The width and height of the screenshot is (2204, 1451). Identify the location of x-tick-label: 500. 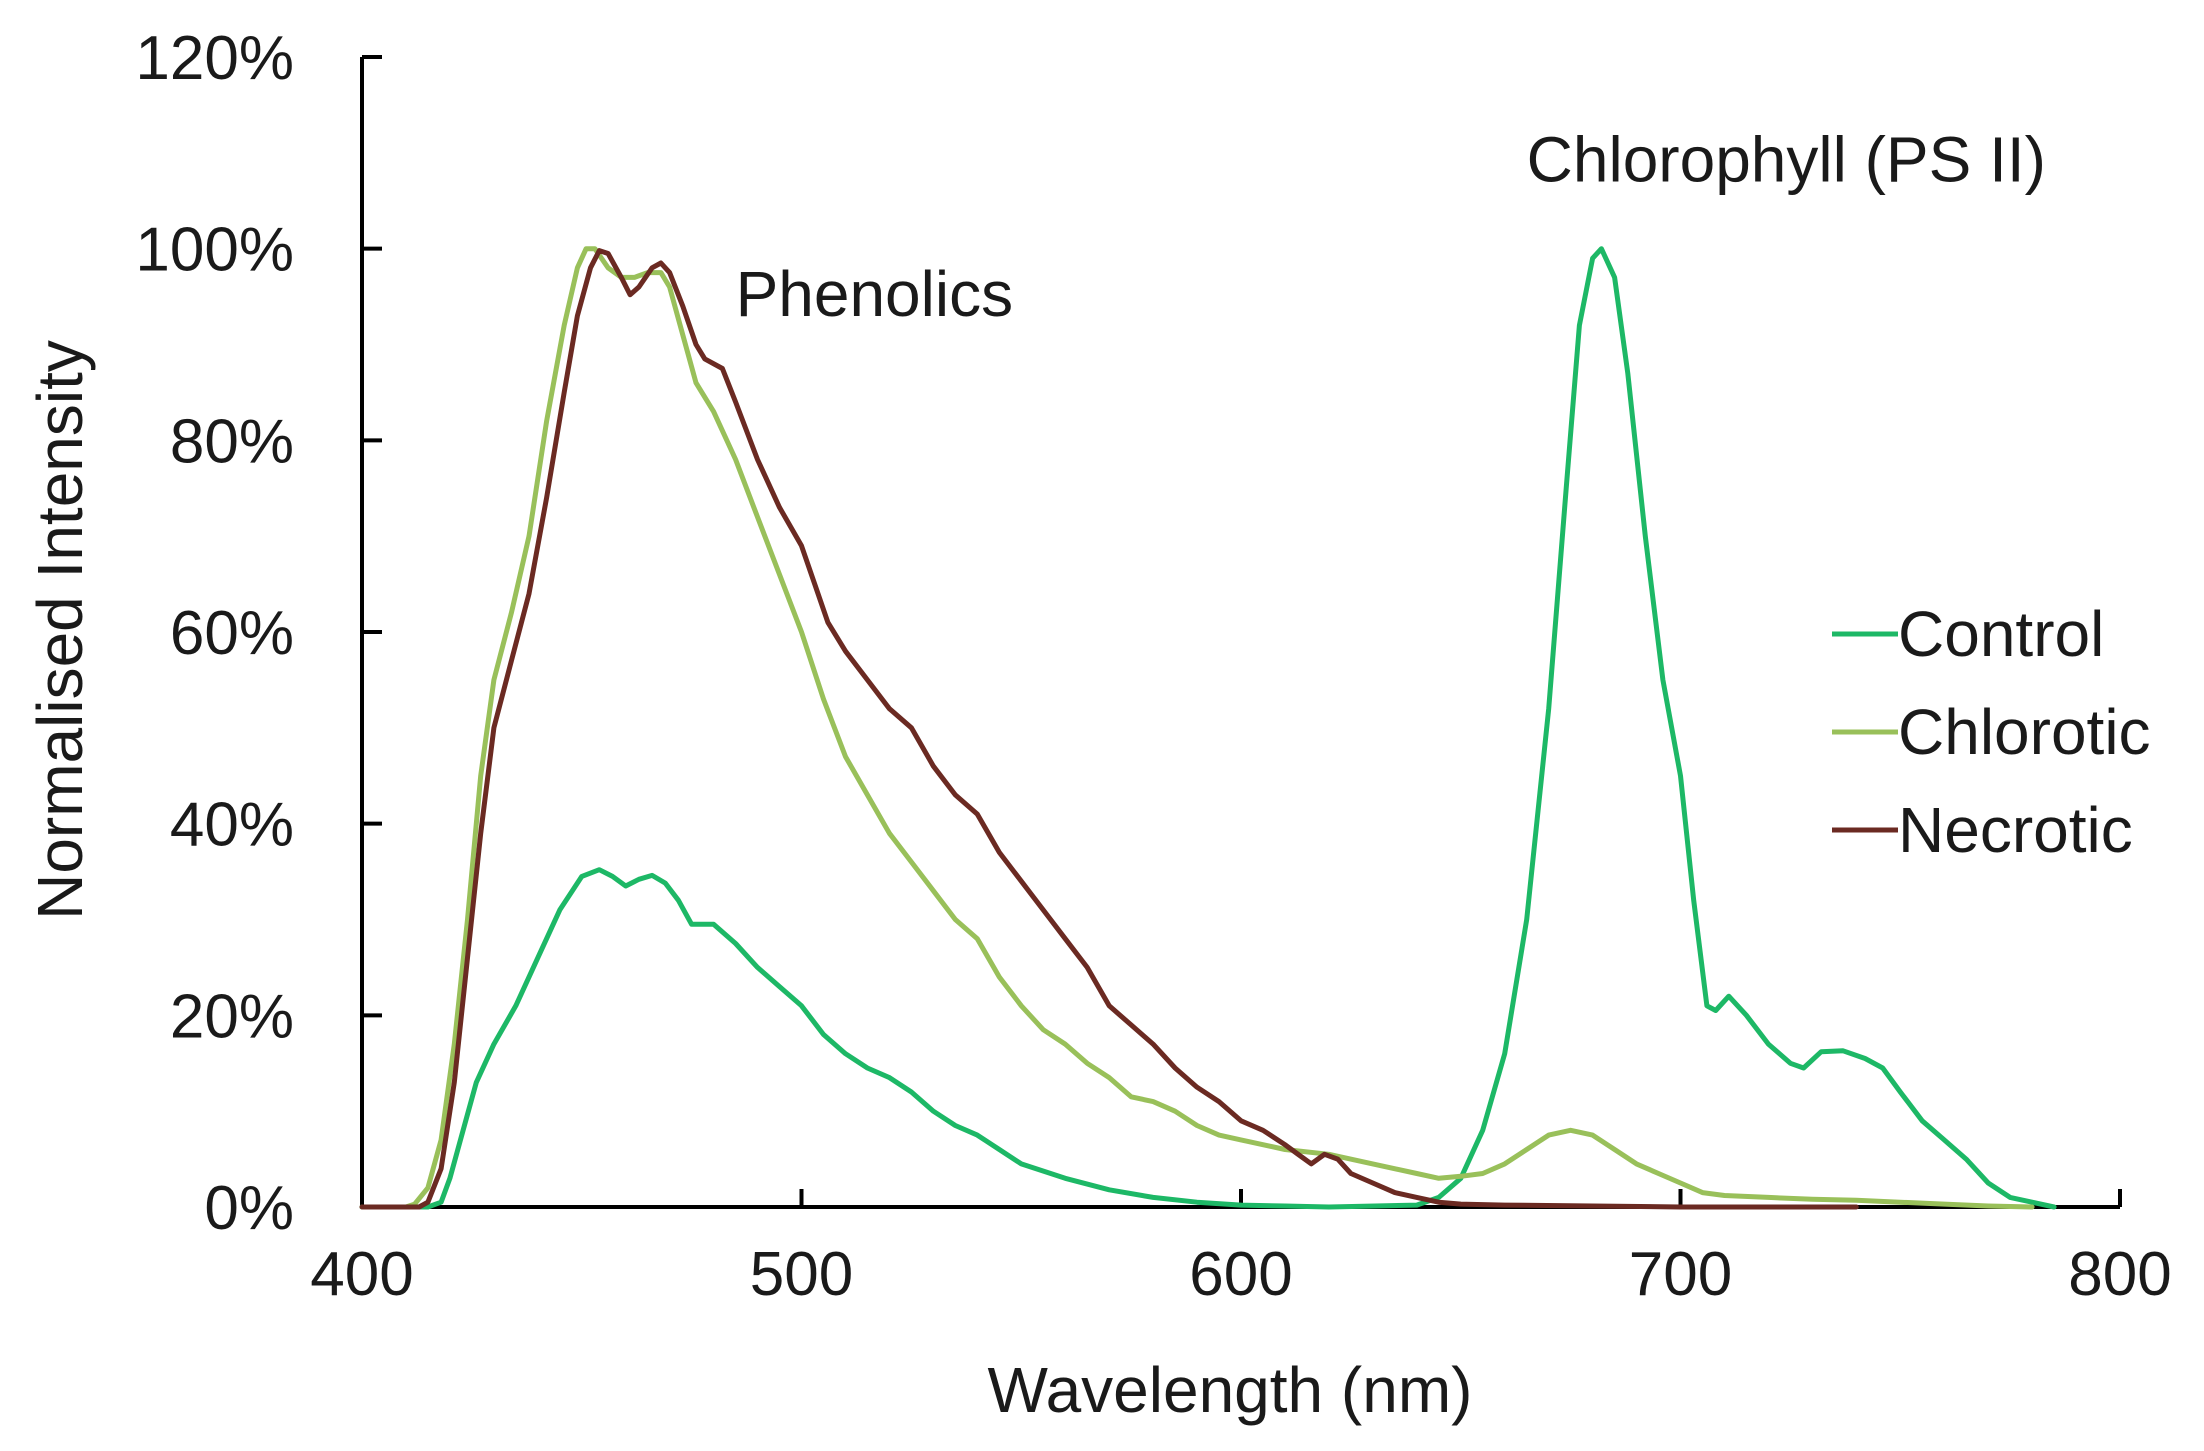
(801, 1274).